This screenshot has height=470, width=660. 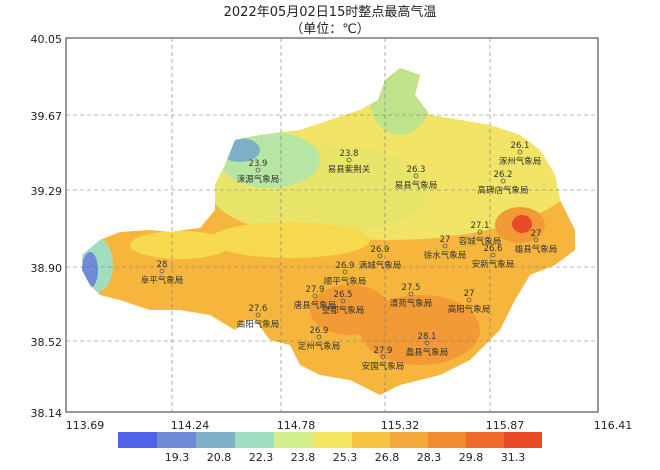 I want to click on station-name: 易县紫荆关, so click(x=349, y=169).